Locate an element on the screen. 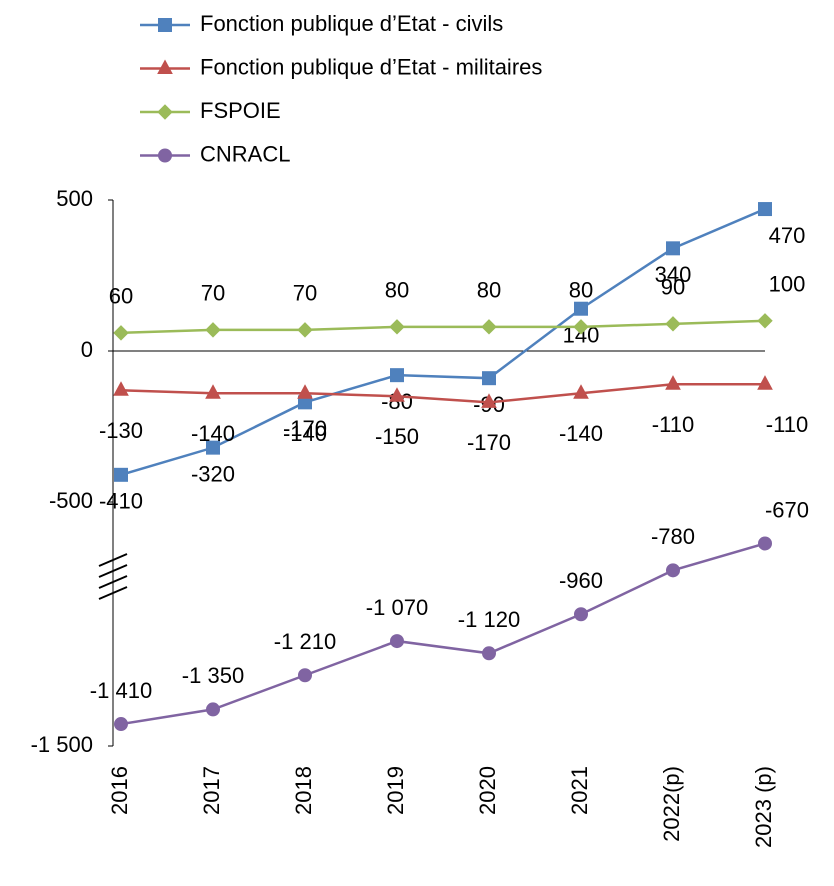 The image size is (834, 886). y-tick-label: -1 500 is located at coordinates (62, 744).